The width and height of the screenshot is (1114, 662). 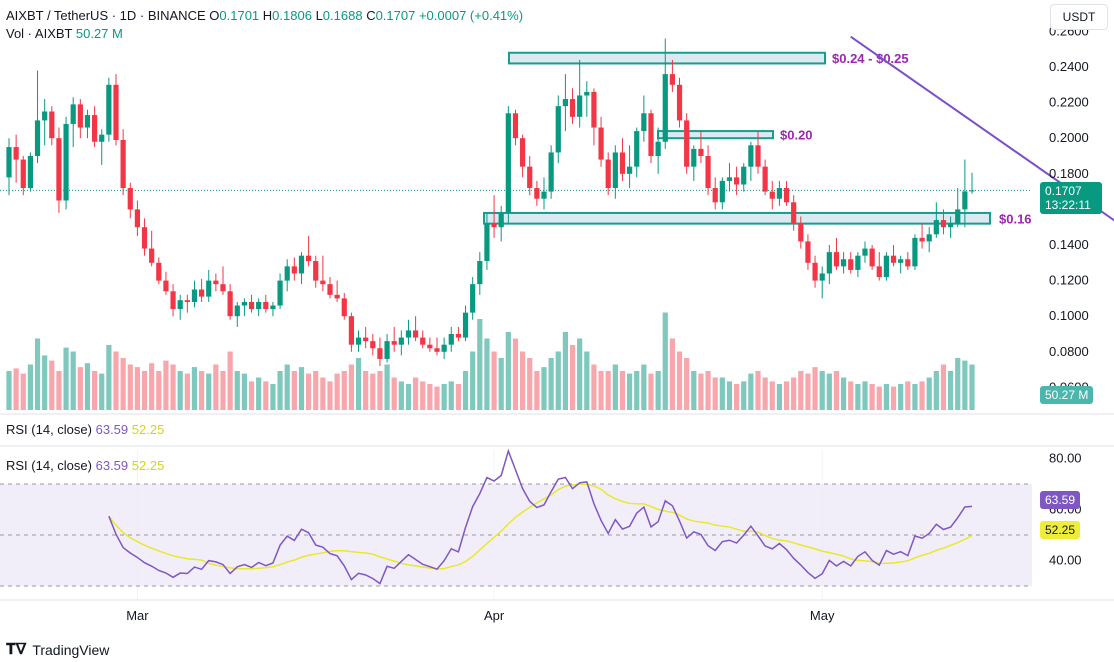 What do you see at coordinates (85, 465) in the screenshot?
I see `rsi-legend-2: RSI (14, close) 63.59 52.25` at bounding box center [85, 465].